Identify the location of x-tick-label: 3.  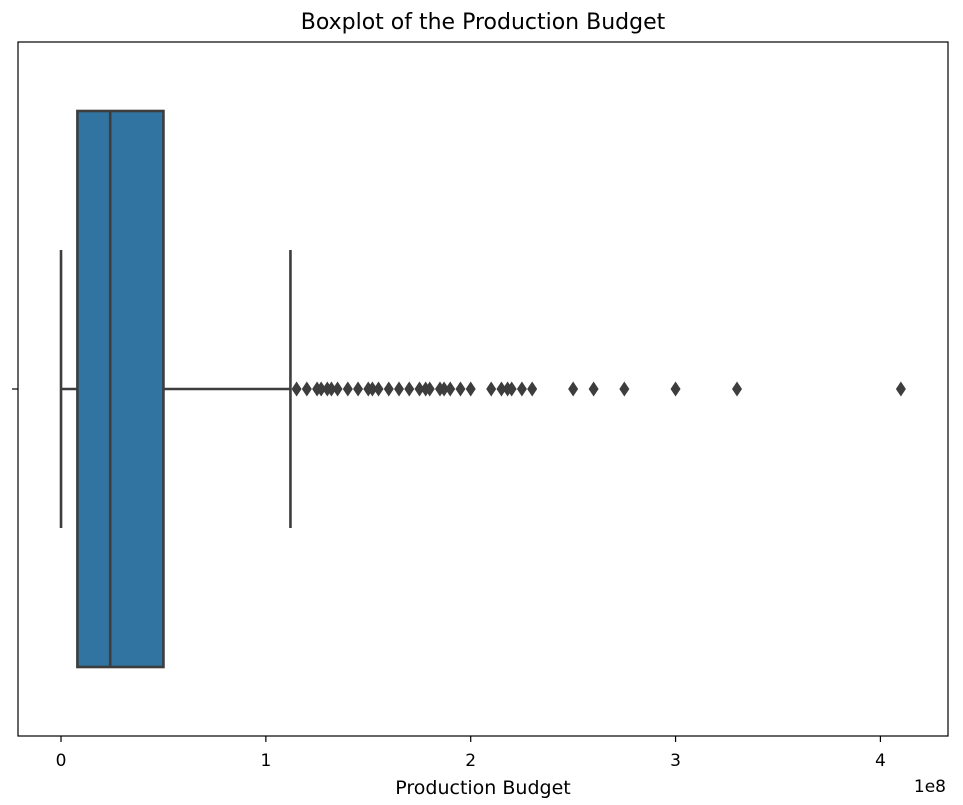
(675, 761).